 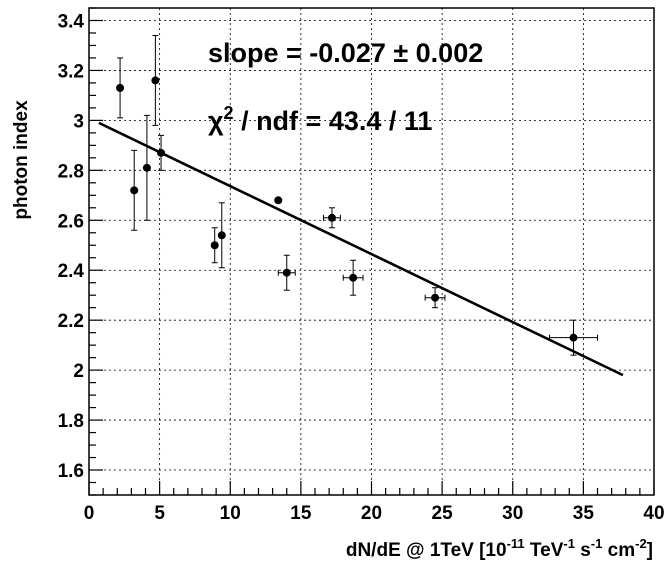 I want to click on y-tick-label: 3.4, so click(x=71, y=21).